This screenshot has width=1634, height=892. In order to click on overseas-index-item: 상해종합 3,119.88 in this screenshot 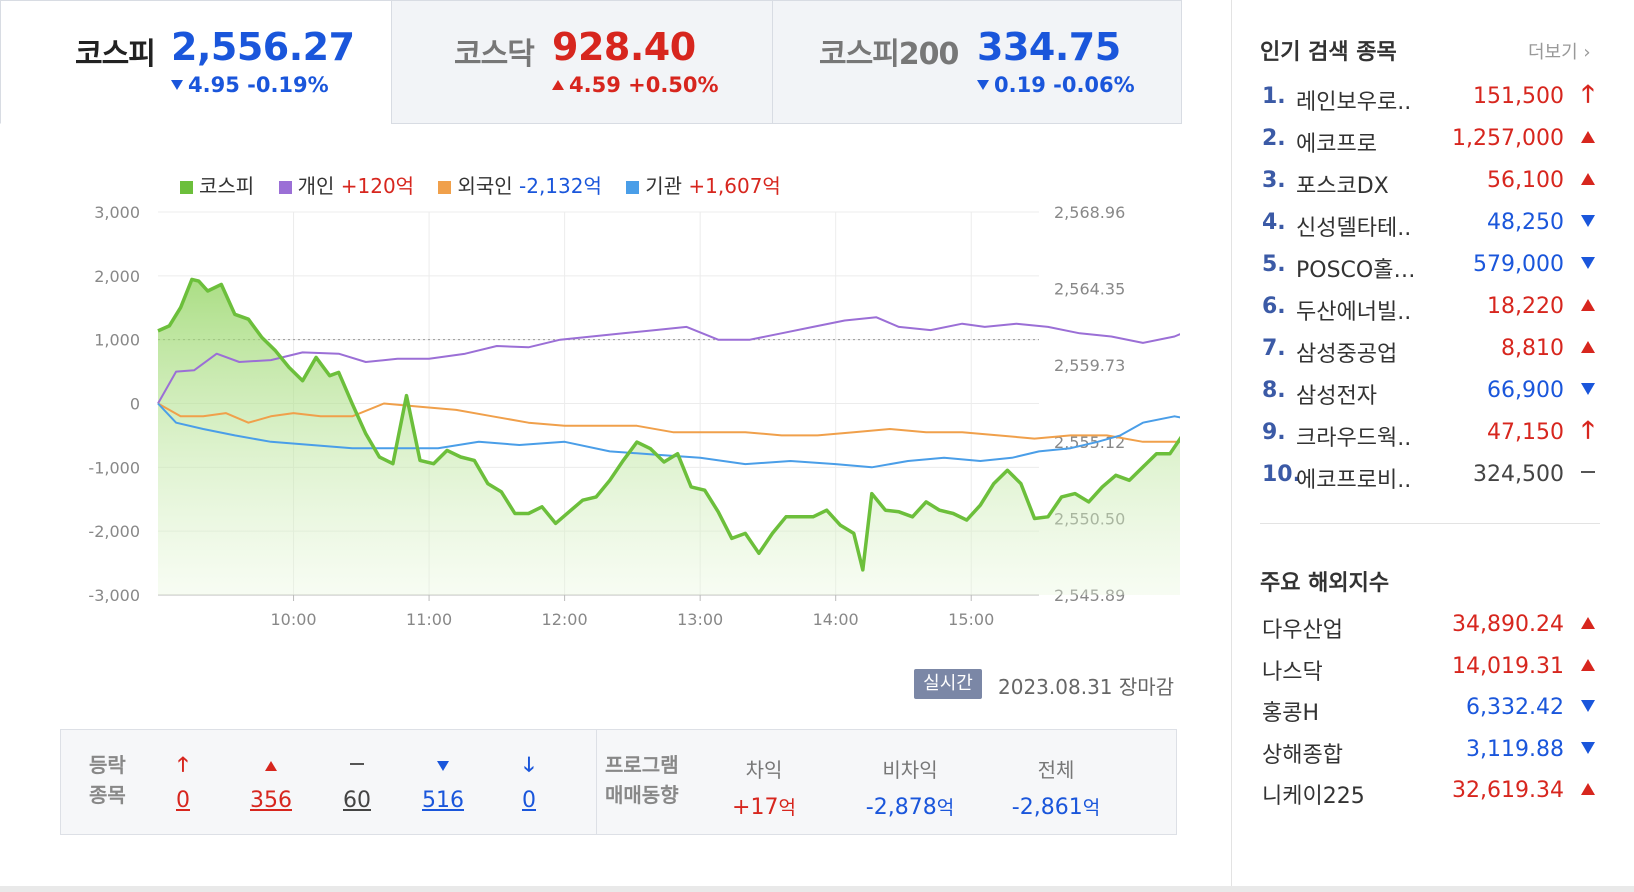, I will do `click(1430, 754)`.